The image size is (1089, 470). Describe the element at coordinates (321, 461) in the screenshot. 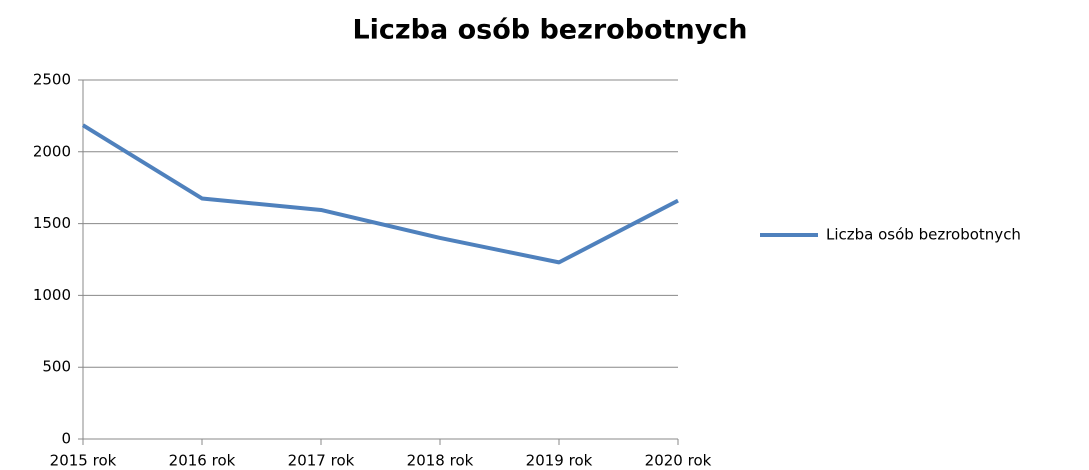

I see `x-tick-label: 2017 rok` at that location.